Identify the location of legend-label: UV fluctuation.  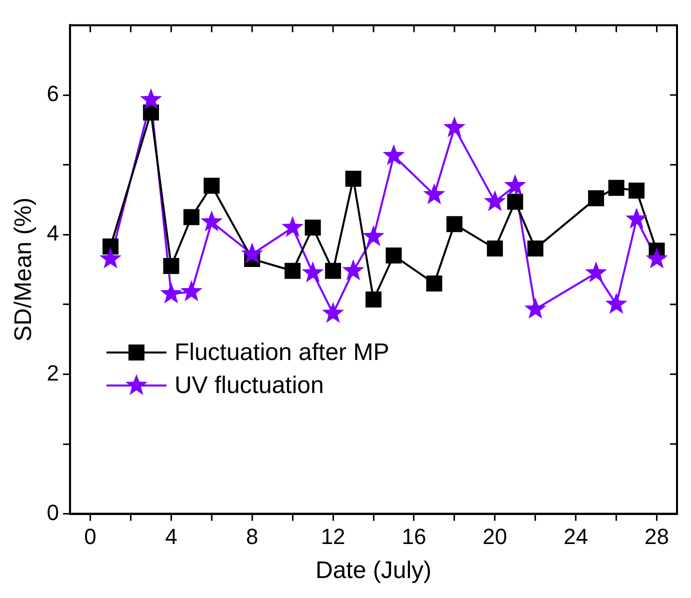
(249, 386).